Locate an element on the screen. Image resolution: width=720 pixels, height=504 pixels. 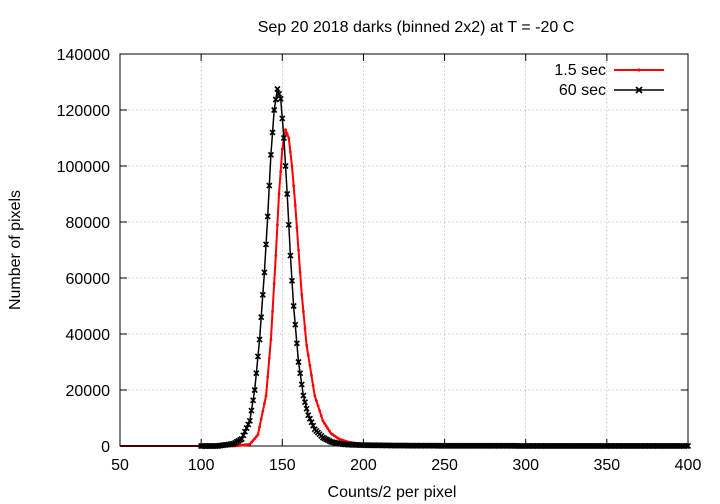
y-tick-label: 80000 is located at coordinates (88, 223).